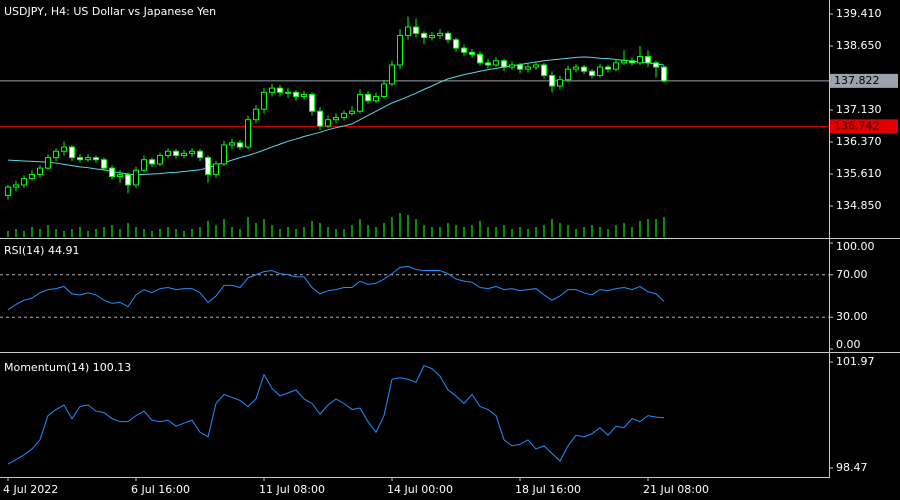  Describe the element at coordinates (67, 367) in the screenshot. I see `indicator-title: Momentum(14) 100.13` at that location.